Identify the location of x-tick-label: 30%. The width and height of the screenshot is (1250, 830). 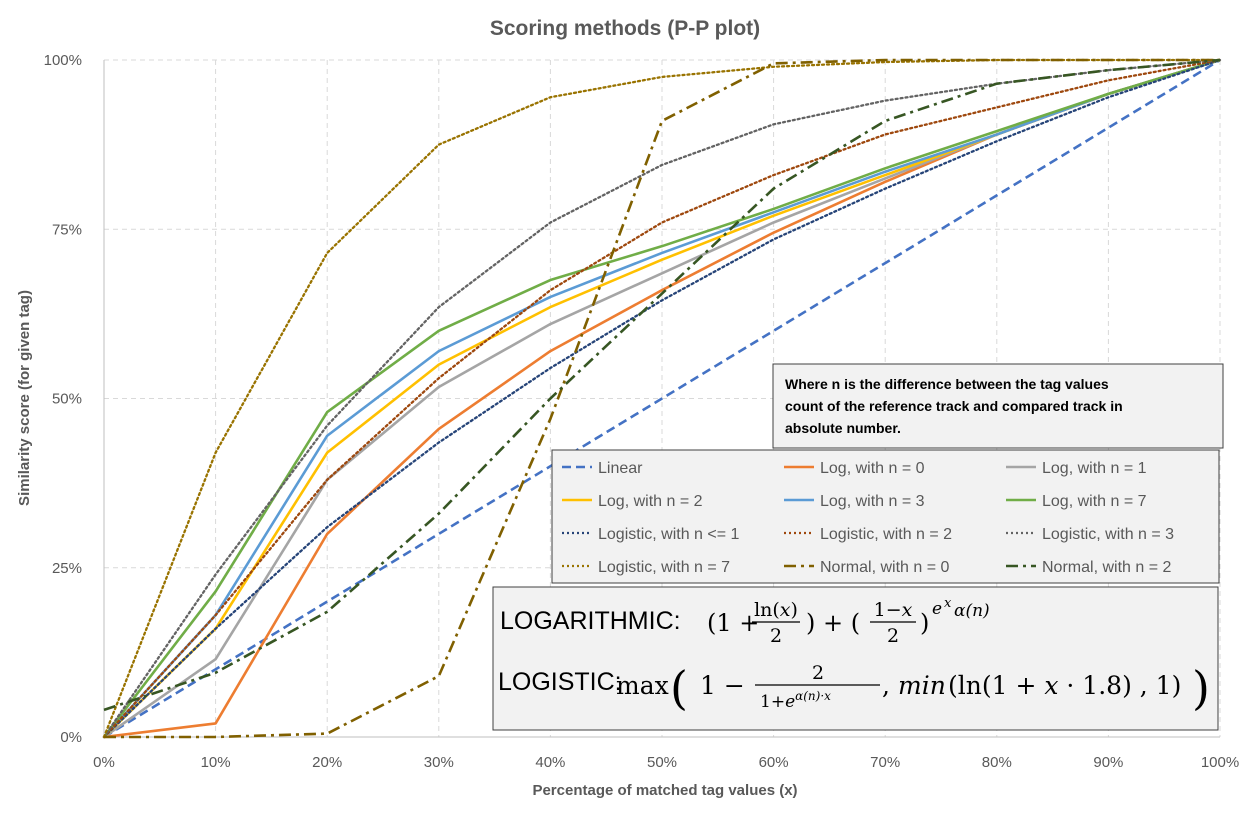
(439, 762).